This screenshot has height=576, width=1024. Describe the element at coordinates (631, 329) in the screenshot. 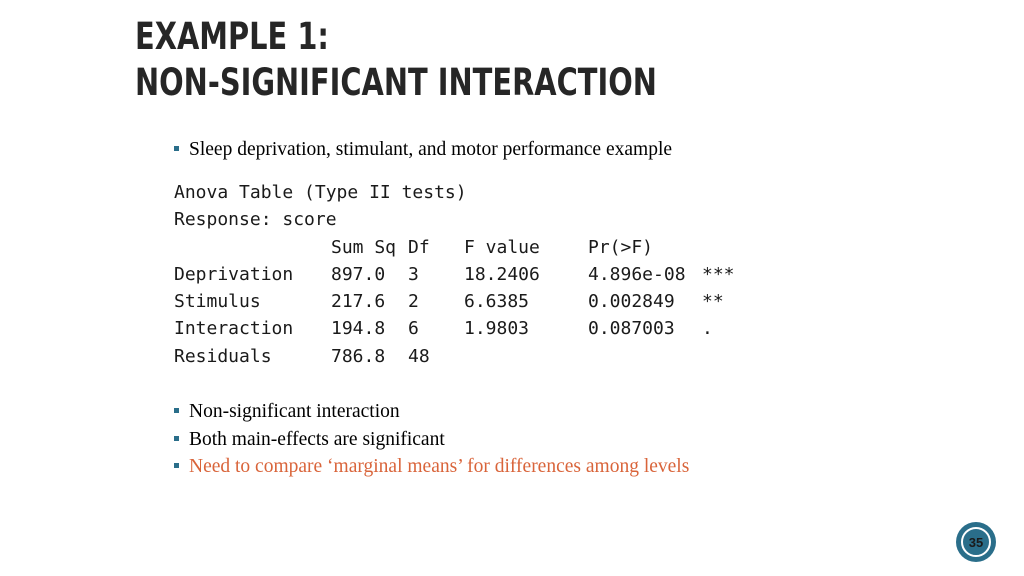

I see `row-p-value: 0.087003` at that location.